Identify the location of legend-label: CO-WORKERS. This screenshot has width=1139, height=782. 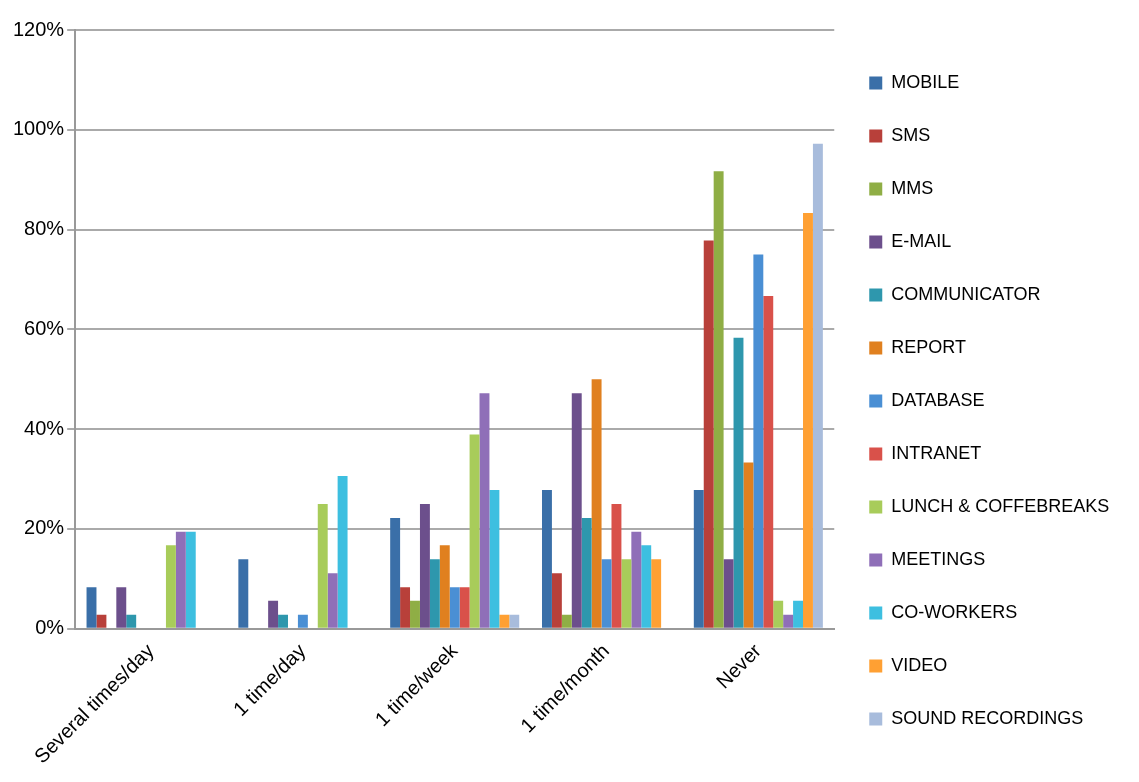
(954, 611).